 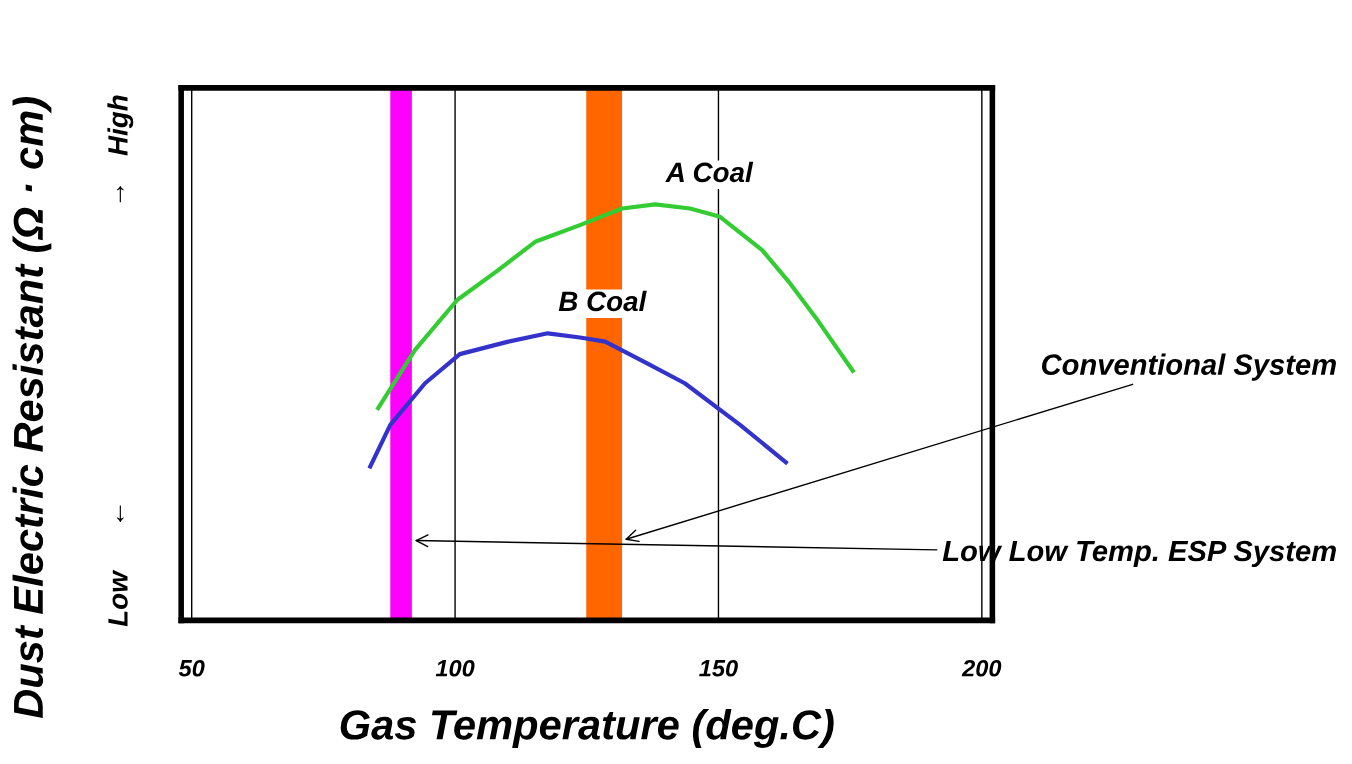 What do you see at coordinates (602, 301) in the screenshot?
I see `series-label: B Coal` at bounding box center [602, 301].